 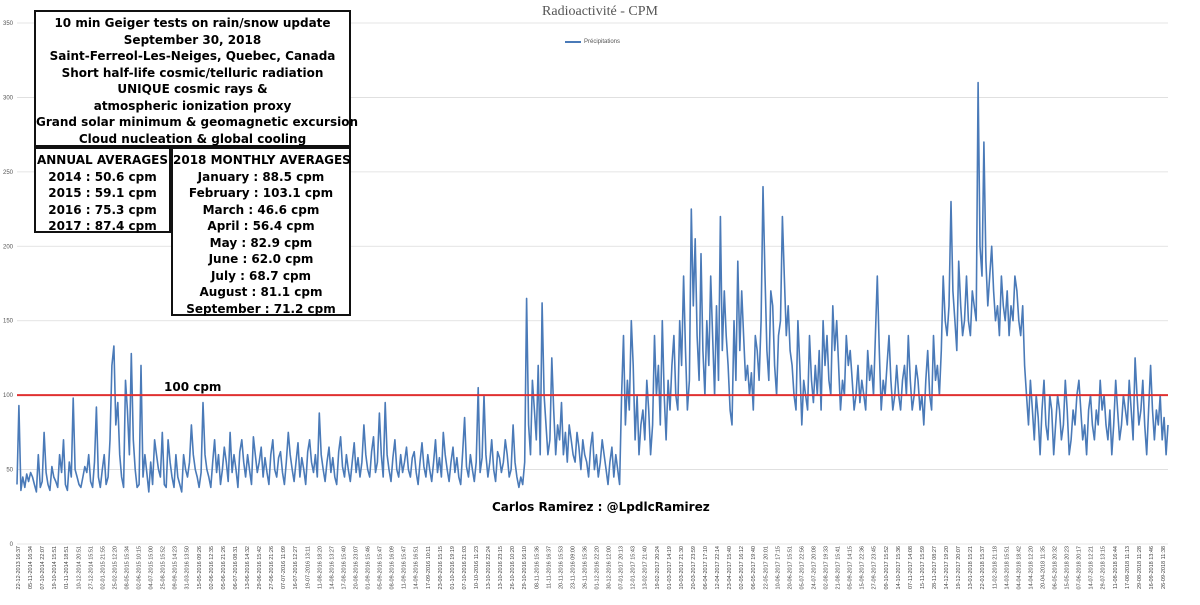 What do you see at coordinates (261, 226) in the screenshot?
I see `monthly-item: April : 56.4 cpm` at bounding box center [261, 226].